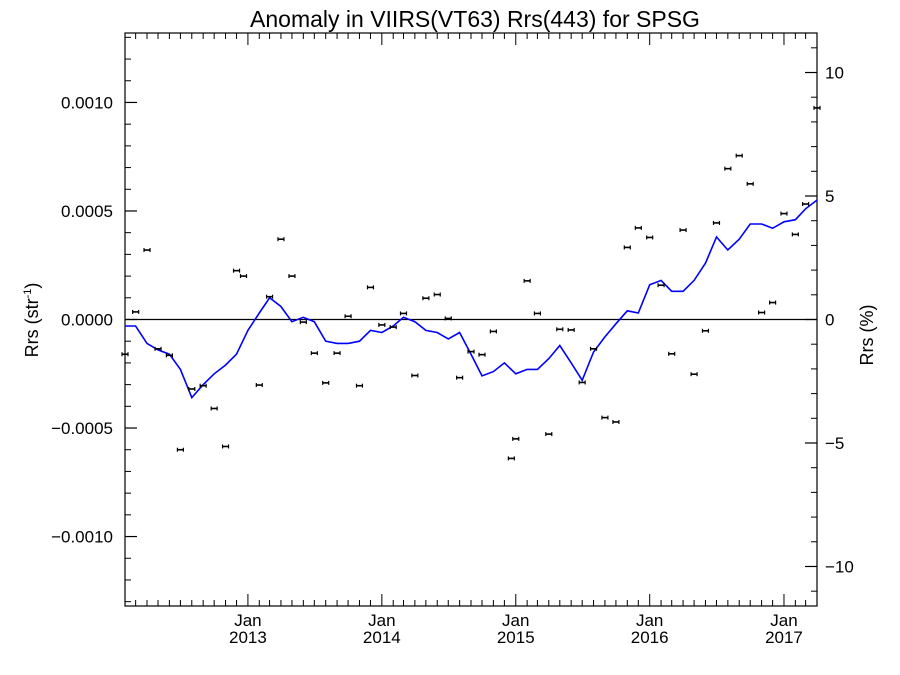 Image resolution: width=900 pixels, height=675 pixels. What do you see at coordinates (32, 286) in the screenshot?
I see `left-axis-label-close: )` at bounding box center [32, 286].